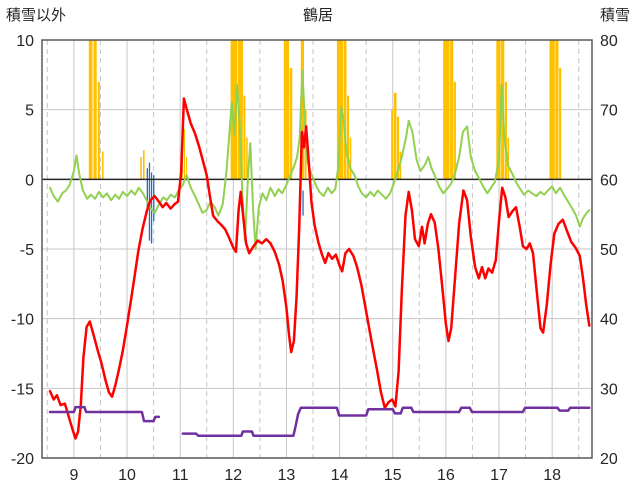  Describe the element at coordinates (22, 459) in the screenshot. I see `y-left-tick-label: -20` at that location.